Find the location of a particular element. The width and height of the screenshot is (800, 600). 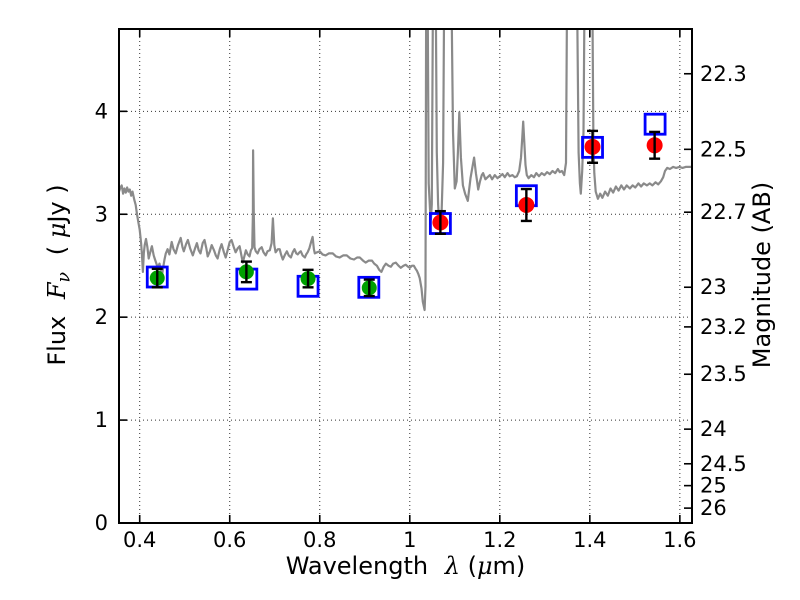

mu-symbol: μ is located at coordinates (484, 566).